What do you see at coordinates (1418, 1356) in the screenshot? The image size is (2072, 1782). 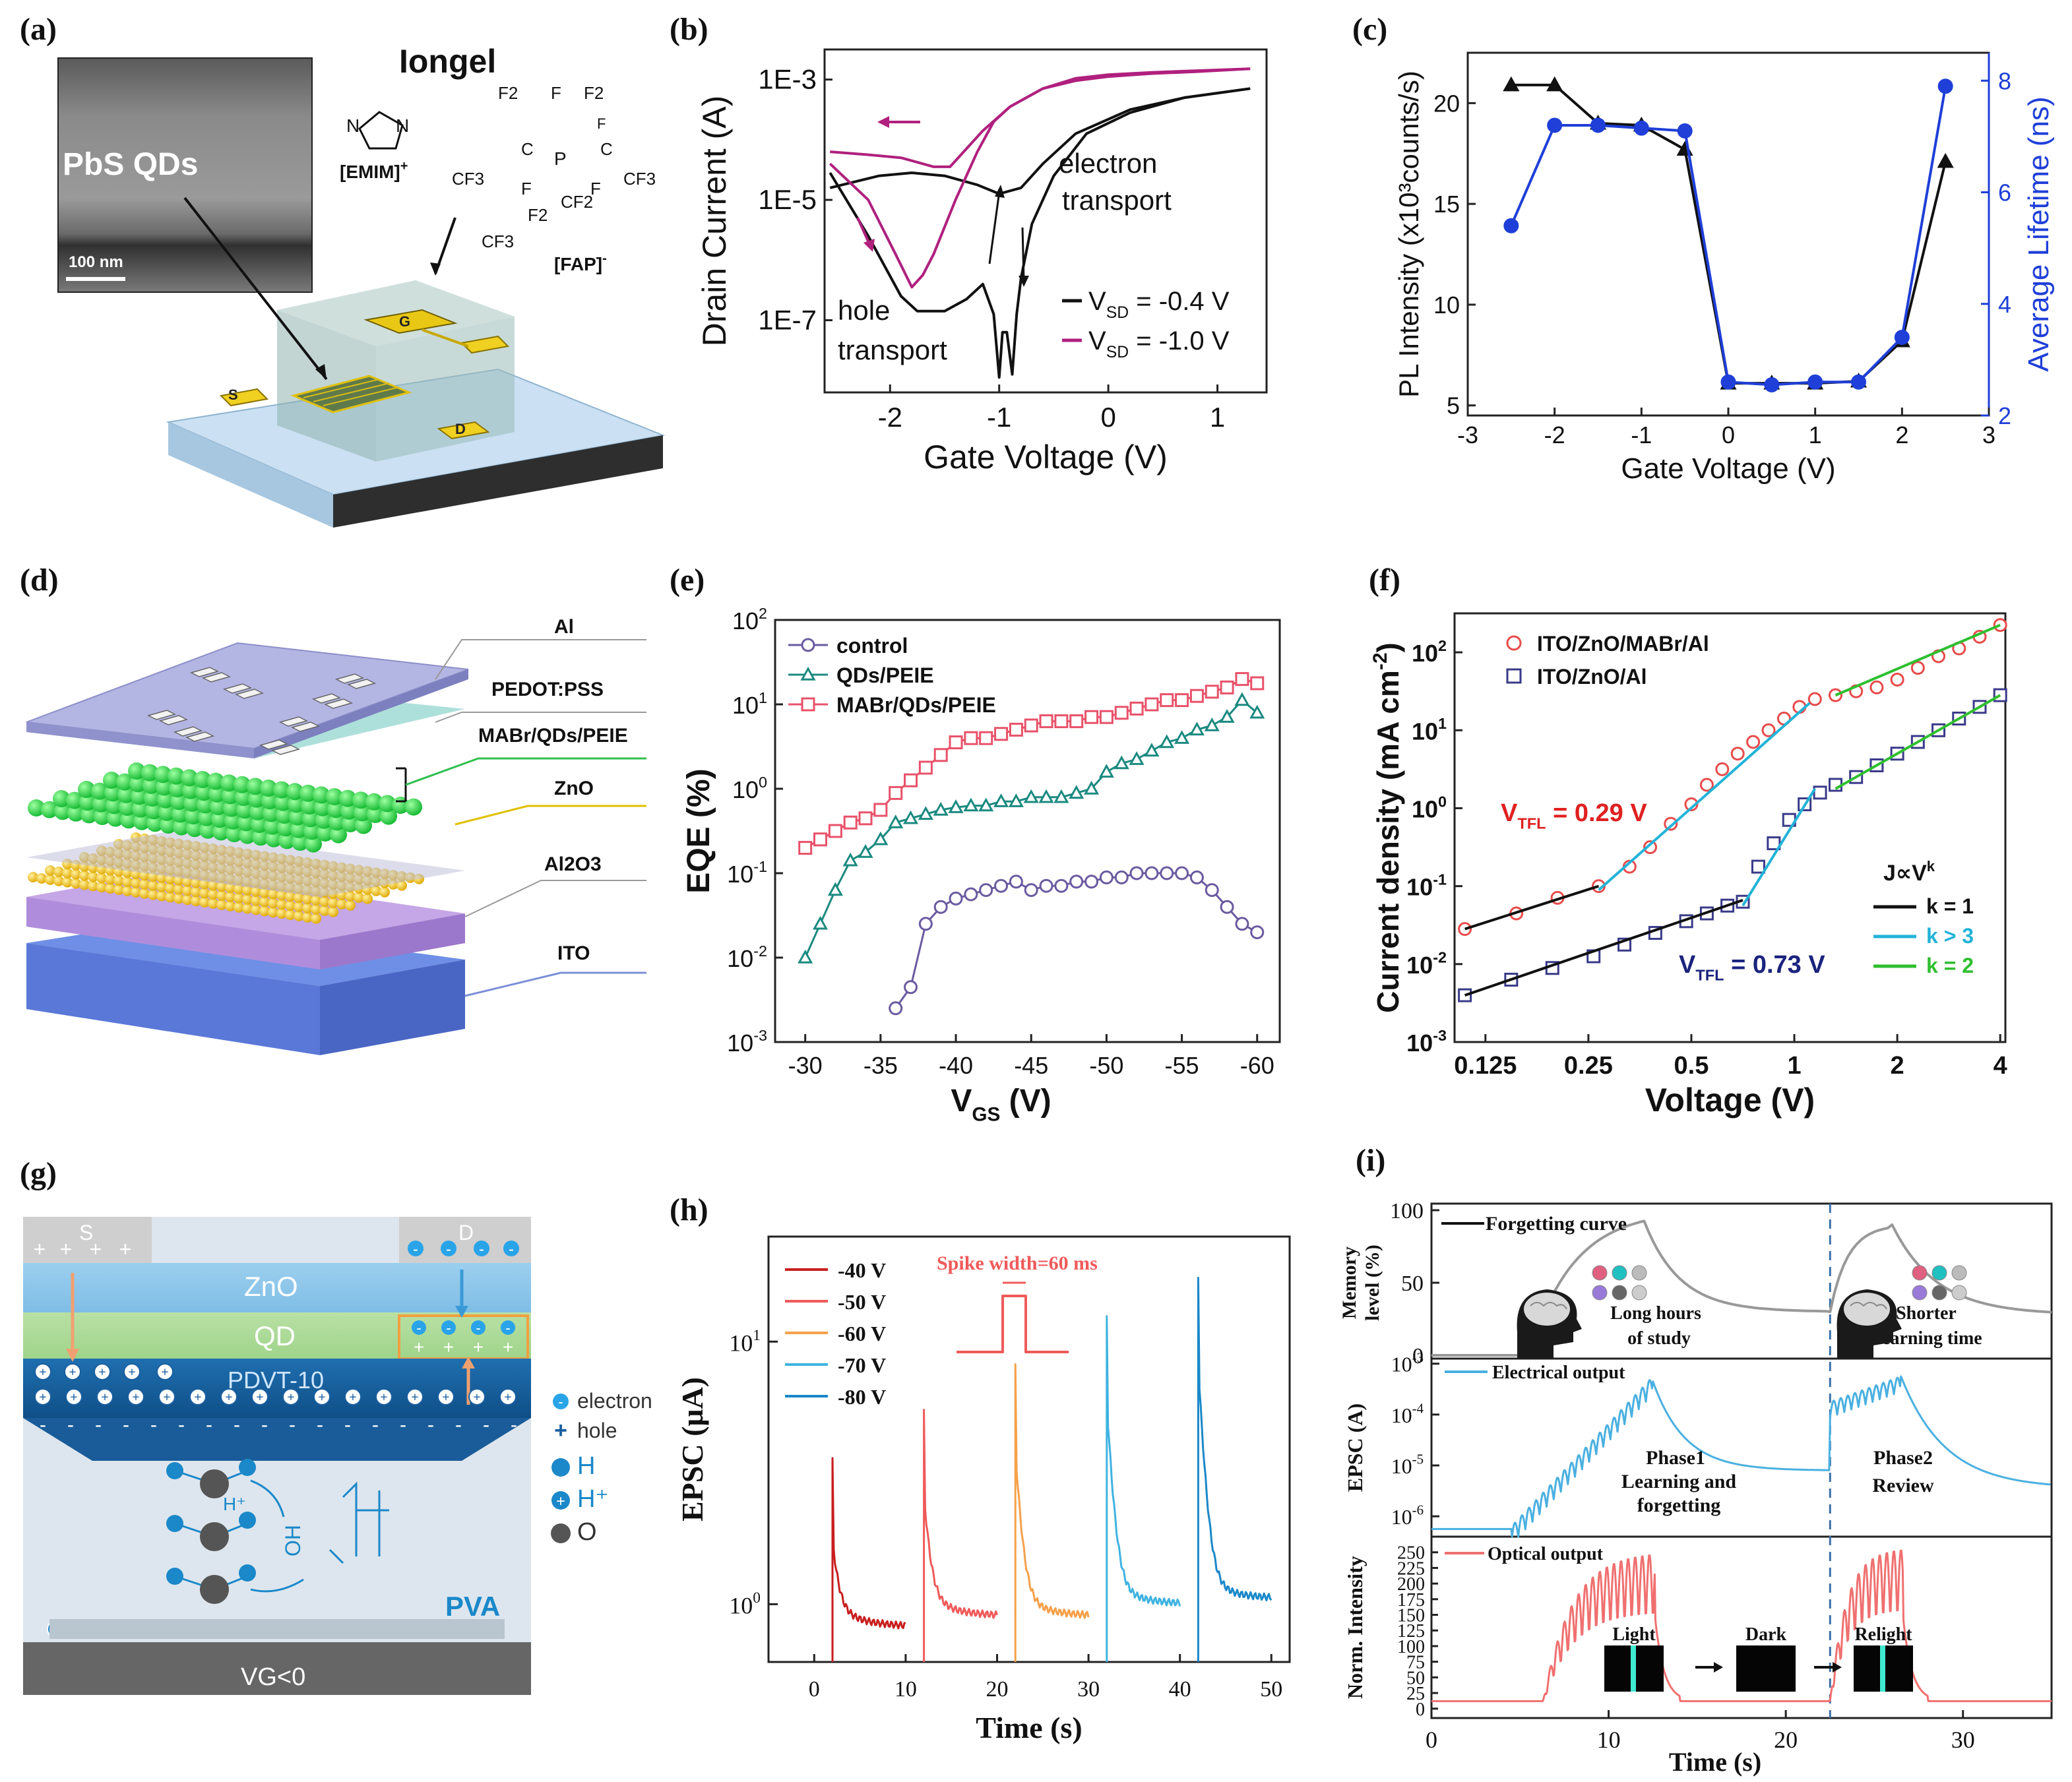 I see `y-tick-label: 0` at bounding box center [1418, 1356].